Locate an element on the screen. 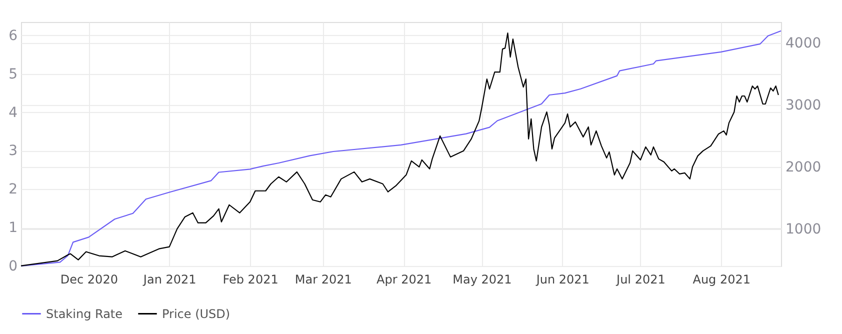  y-tick-label: 3 is located at coordinates (13, 151).